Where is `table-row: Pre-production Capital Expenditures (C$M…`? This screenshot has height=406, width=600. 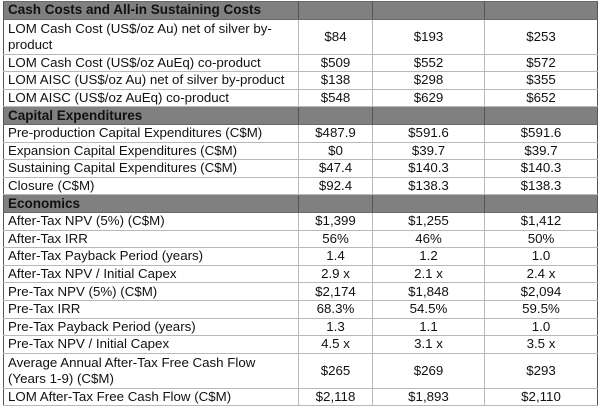 table-row: Pre-production Capital Expenditures (C$M… is located at coordinates (300, 133).